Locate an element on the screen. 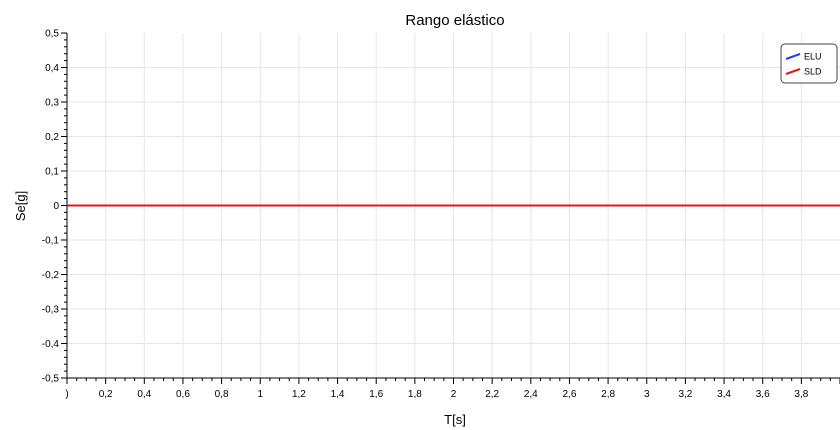 Image resolution: width=840 pixels, height=430 pixels. x-tick-label: 1,2 is located at coordinates (299, 394).